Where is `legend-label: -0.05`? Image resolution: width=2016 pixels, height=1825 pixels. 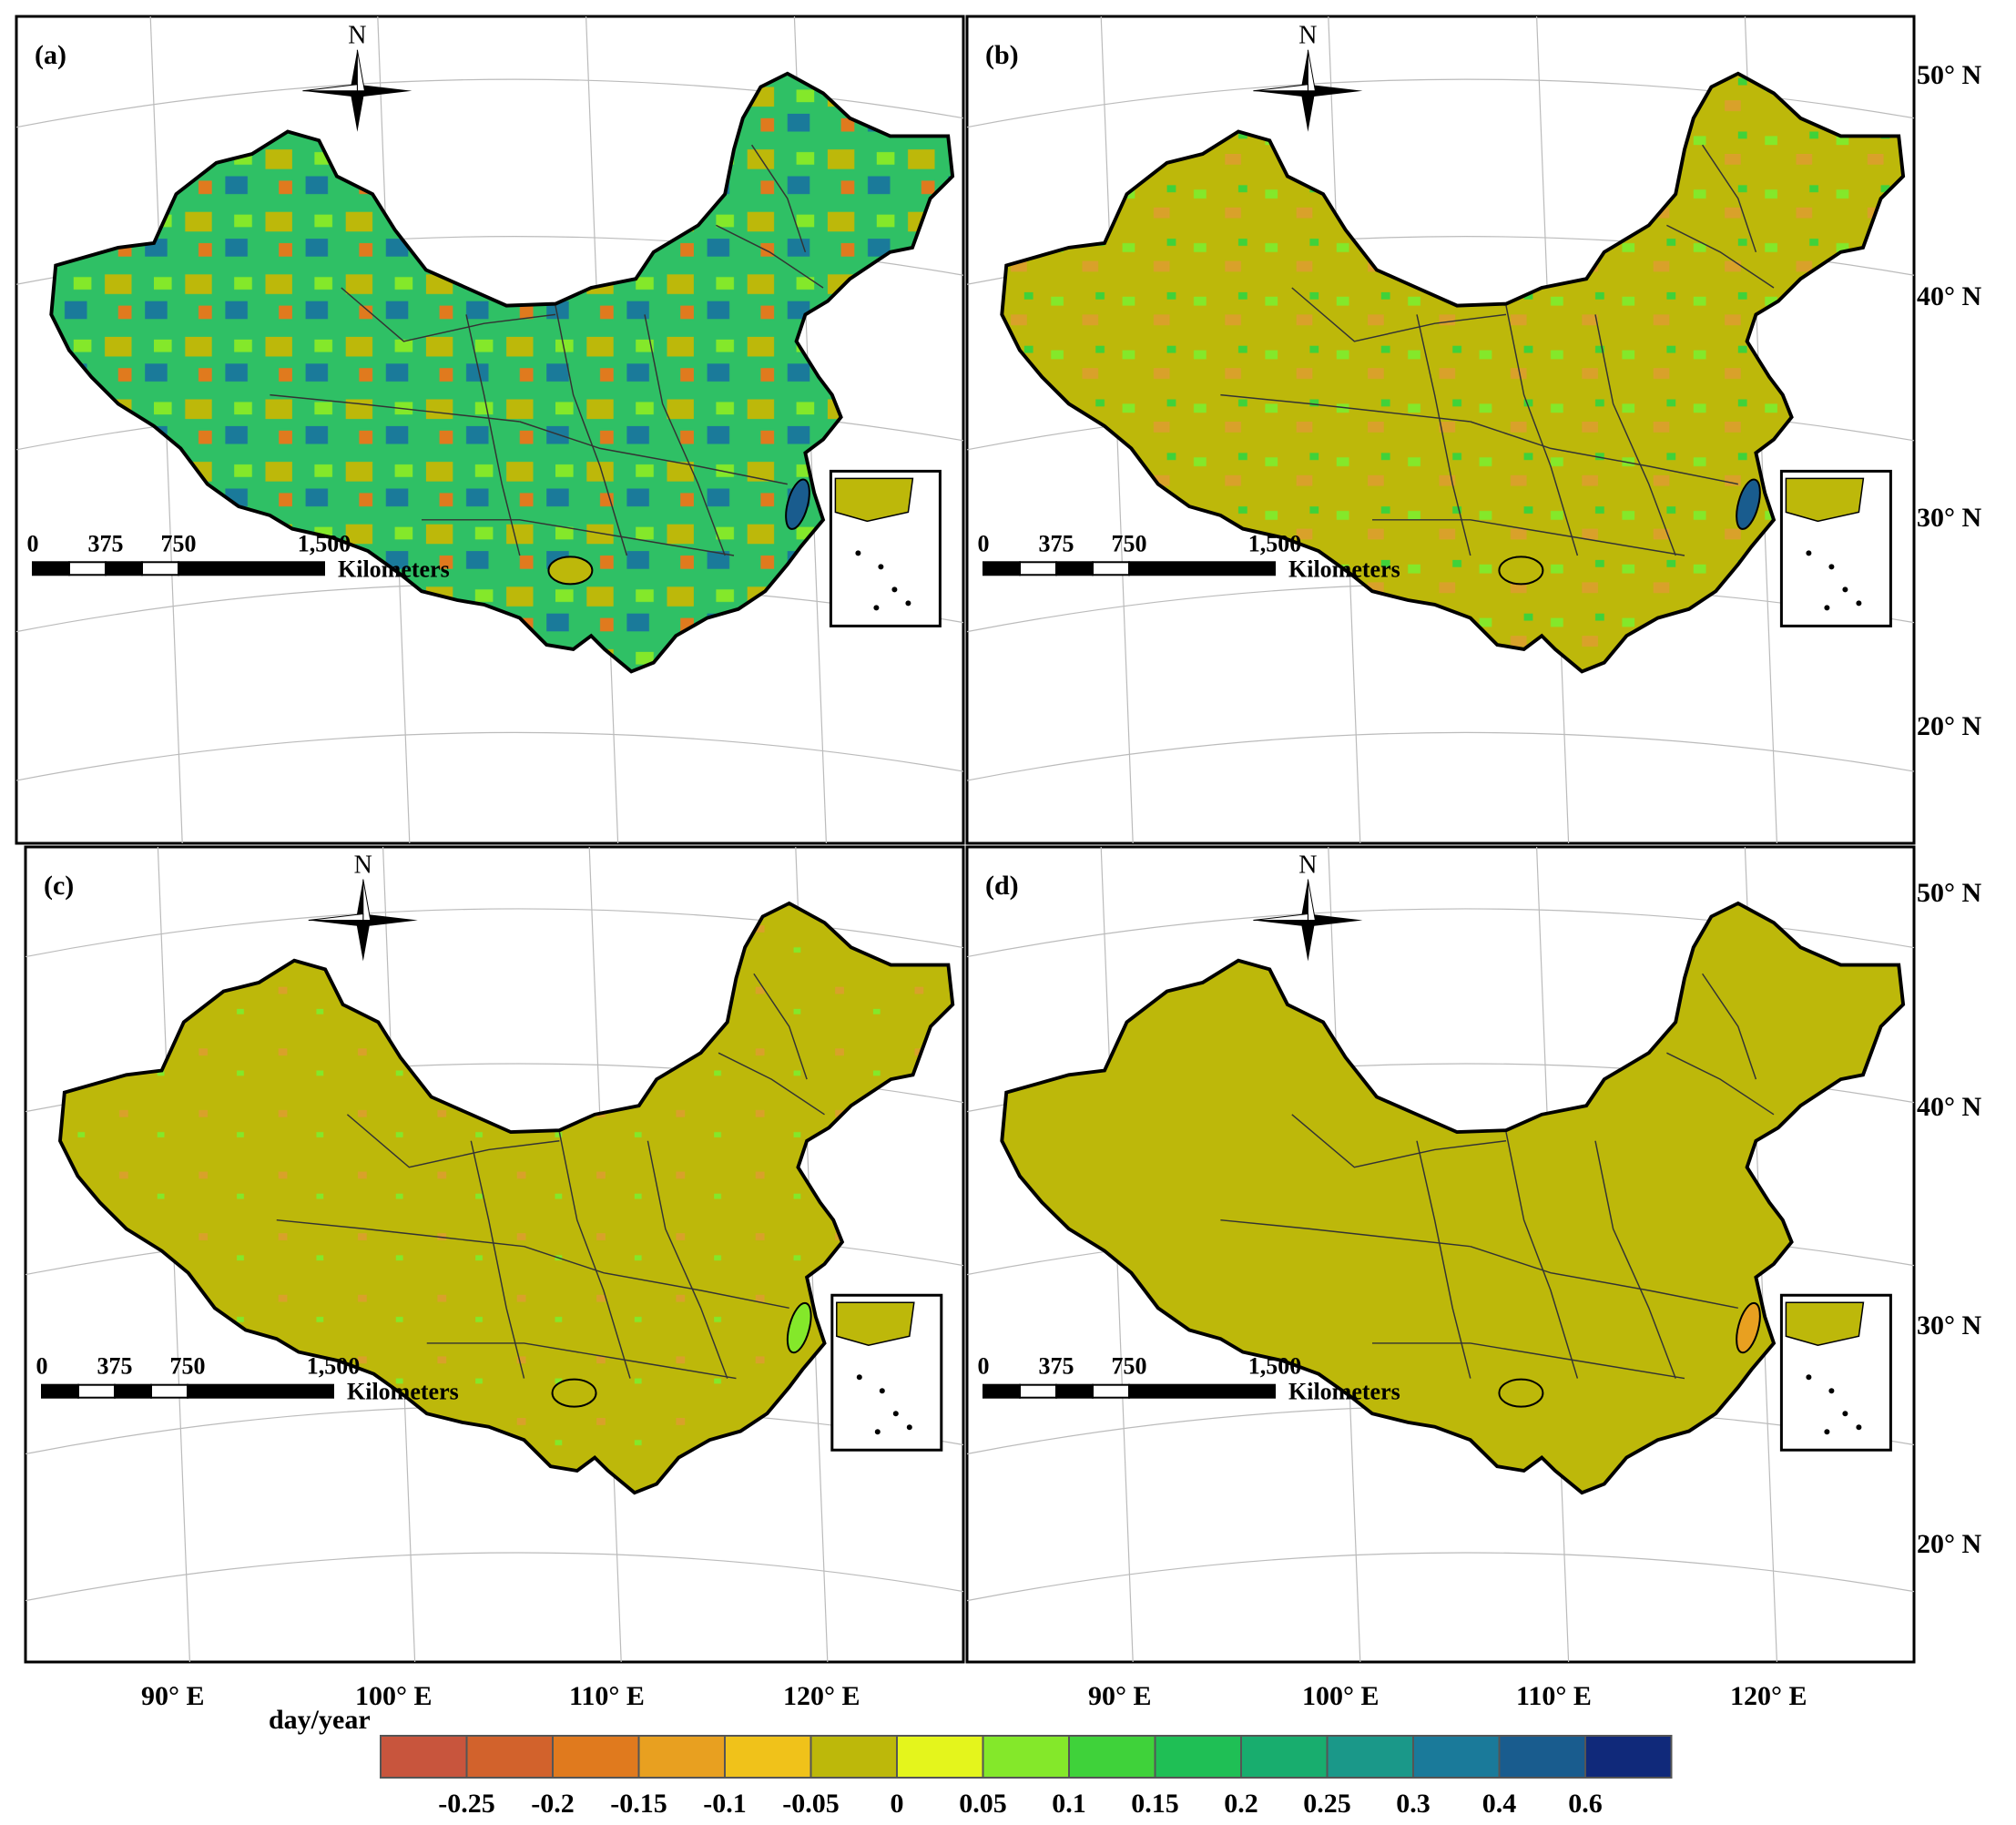
legend-label: -0.05 is located at coordinates (811, 1804).